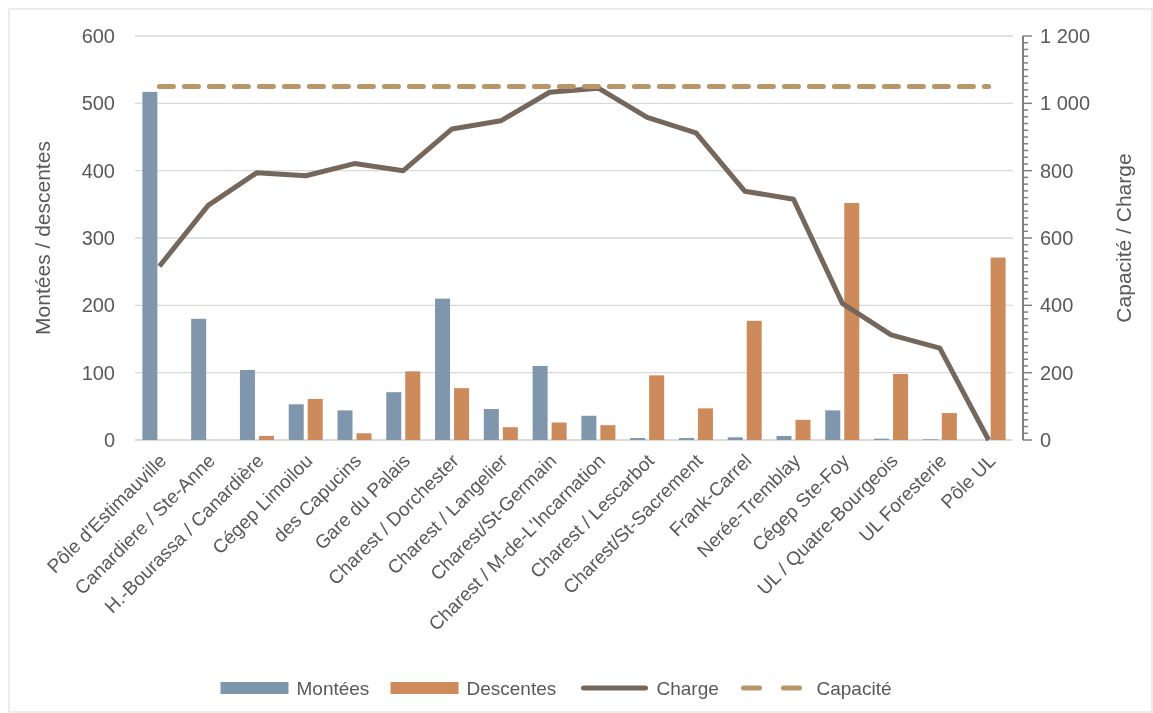  Describe the element at coordinates (98, 238) in the screenshot. I see `y-tick-label: 300` at that location.